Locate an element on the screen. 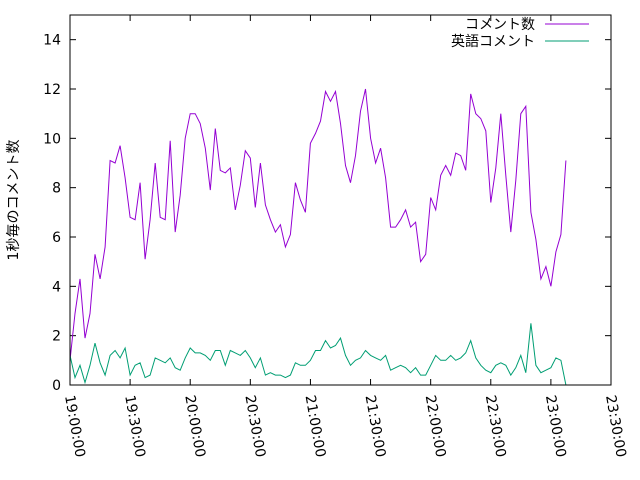  y-tick-label: 8 is located at coordinates (56, 189).